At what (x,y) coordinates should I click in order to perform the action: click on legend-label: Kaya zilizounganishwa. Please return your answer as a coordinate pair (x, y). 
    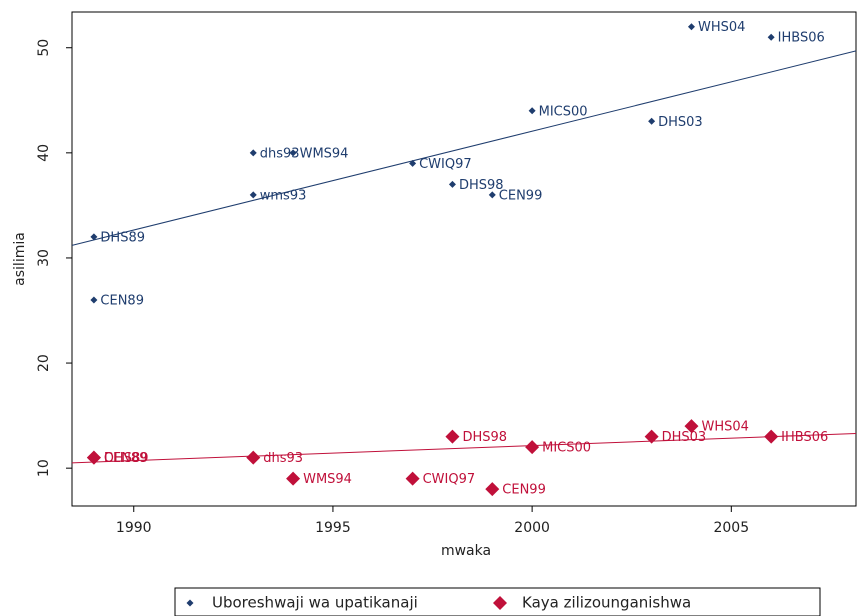
    Looking at the image, I should click on (606, 603).